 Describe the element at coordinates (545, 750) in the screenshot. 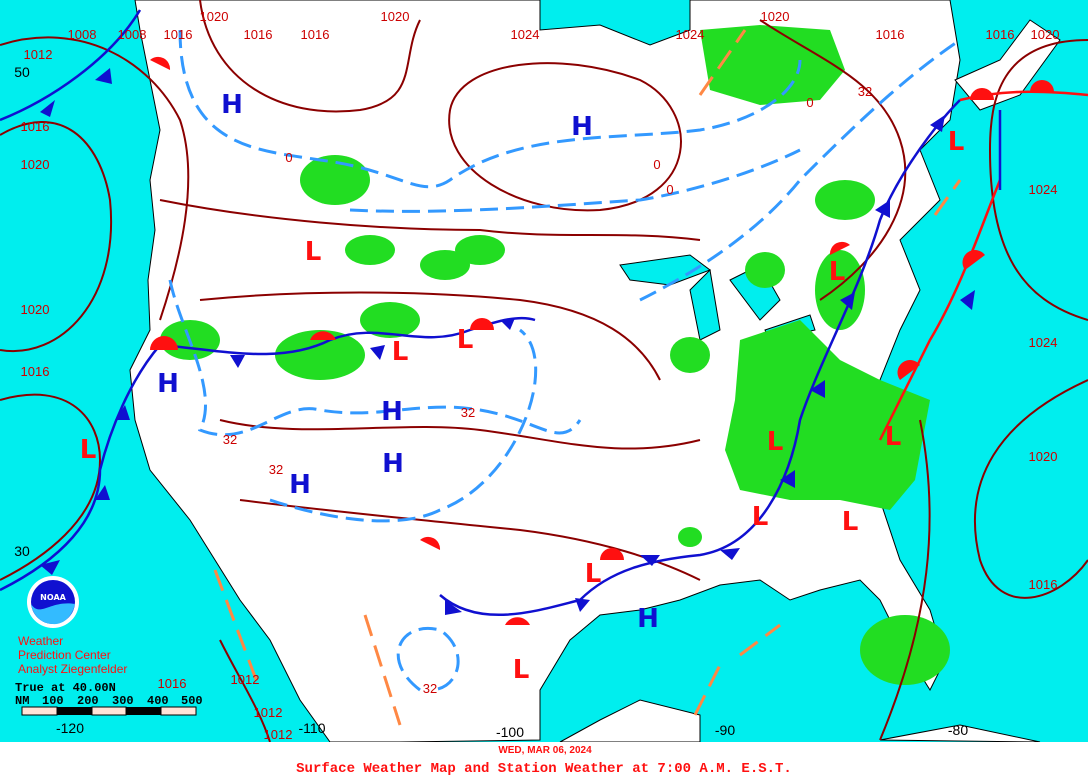

I see `map-date: WED, MAR 06, 2024` at that location.